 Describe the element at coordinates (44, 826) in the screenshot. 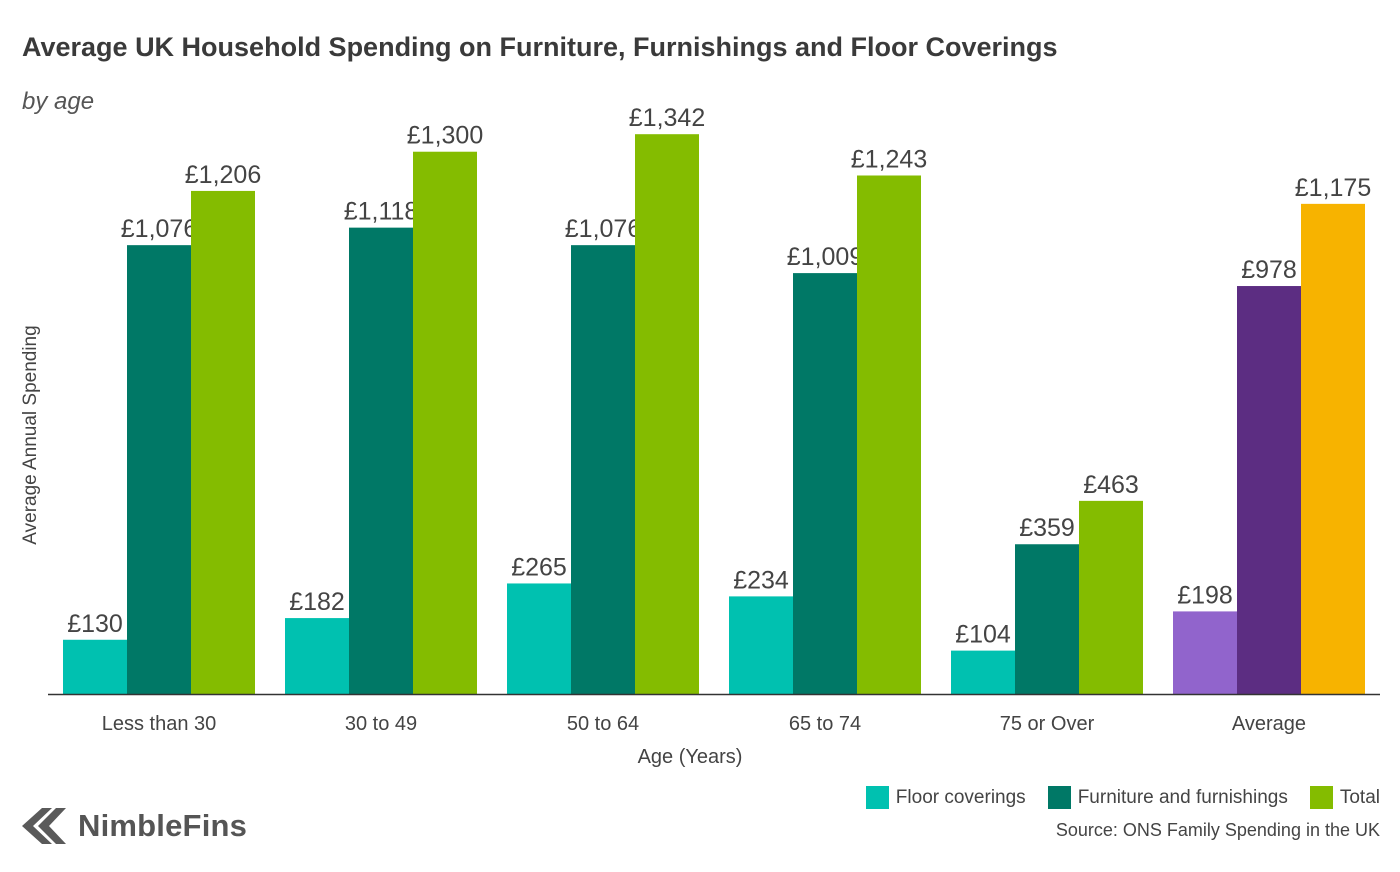

I see `arrow-logo-icon` at that location.